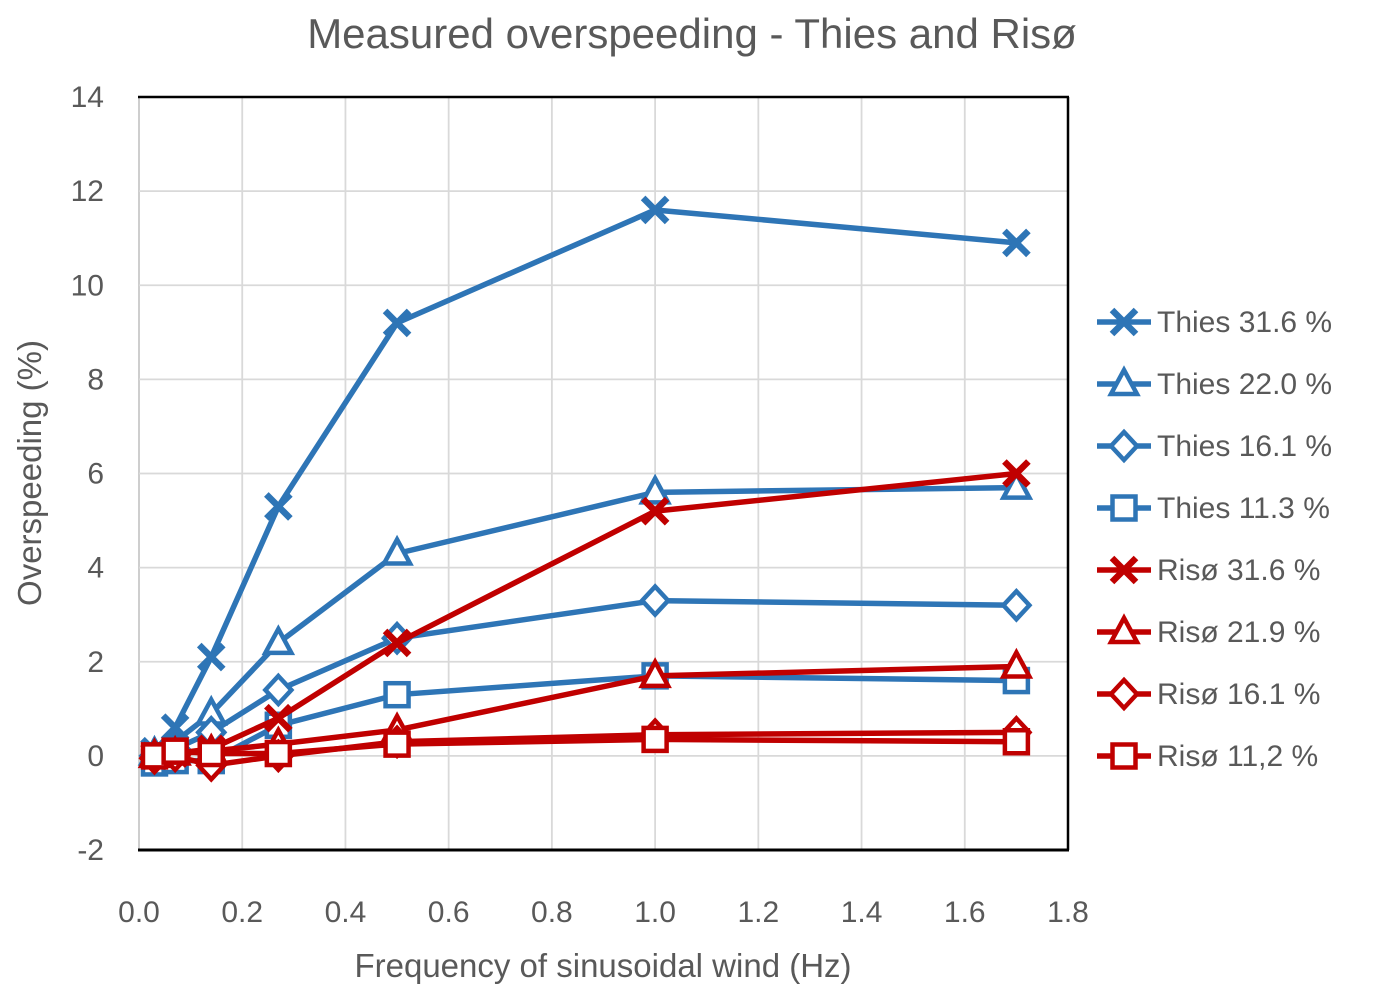 Image resolution: width=1385 pixels, height=996 pixels. What do you see at coordinates (87, 97) in the screenshot?
I see `y-tick-label: 14` at bounding box center [87, 97].